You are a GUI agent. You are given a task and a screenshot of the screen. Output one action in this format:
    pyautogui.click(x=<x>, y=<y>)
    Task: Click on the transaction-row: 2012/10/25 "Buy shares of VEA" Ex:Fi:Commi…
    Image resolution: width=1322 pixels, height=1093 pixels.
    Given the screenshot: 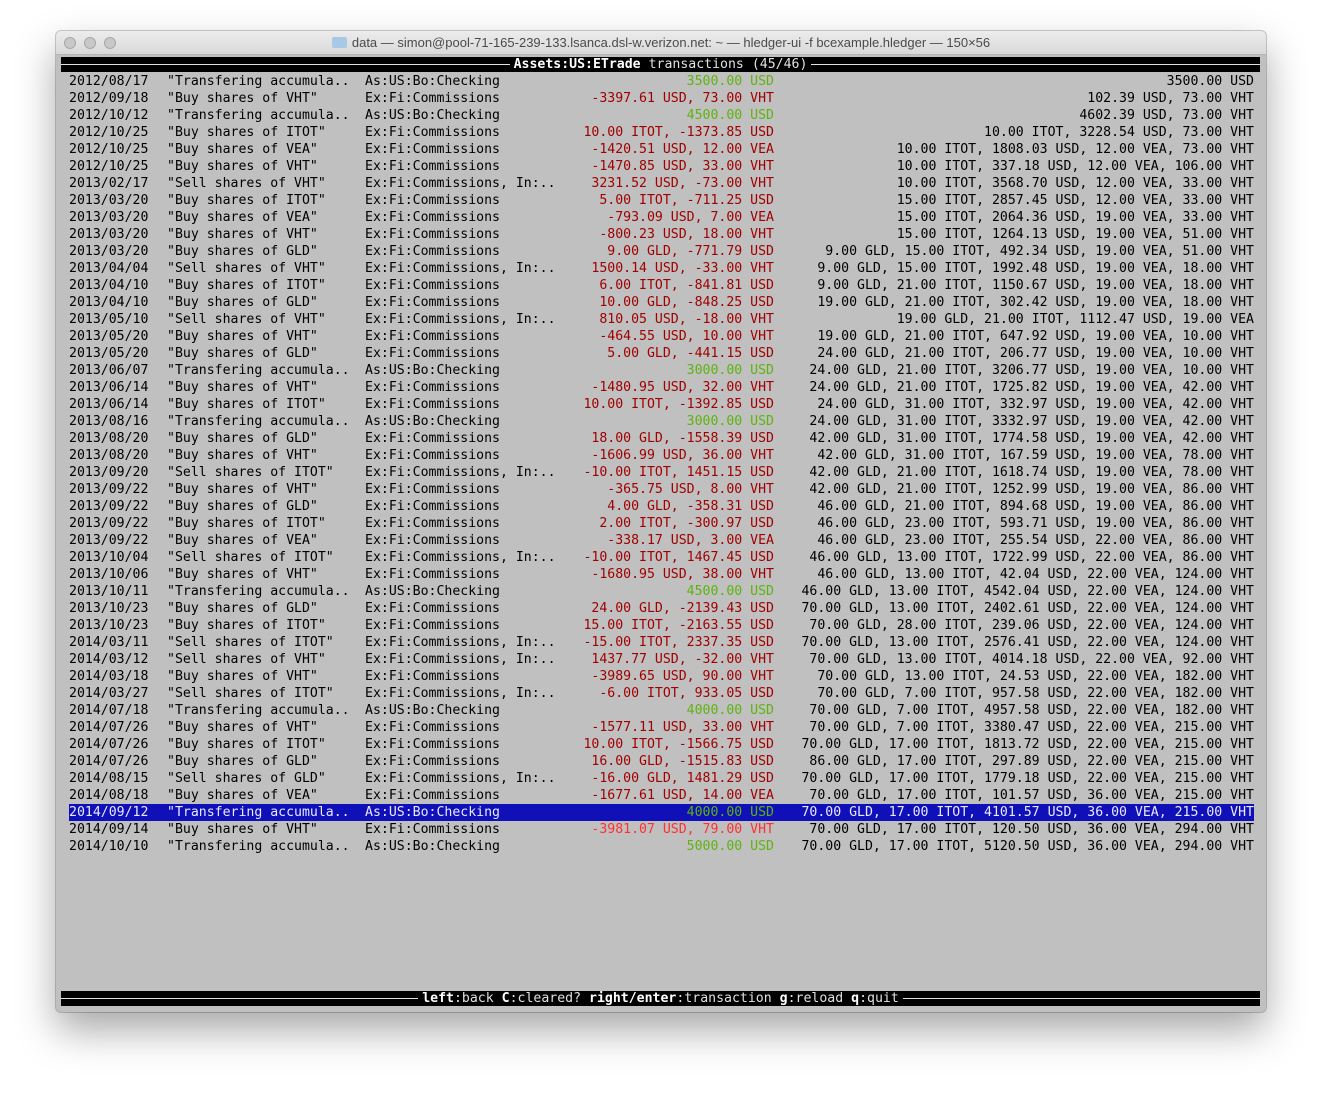 What is the action you would take?
    pyautogui.click(x=661, y=149)
    